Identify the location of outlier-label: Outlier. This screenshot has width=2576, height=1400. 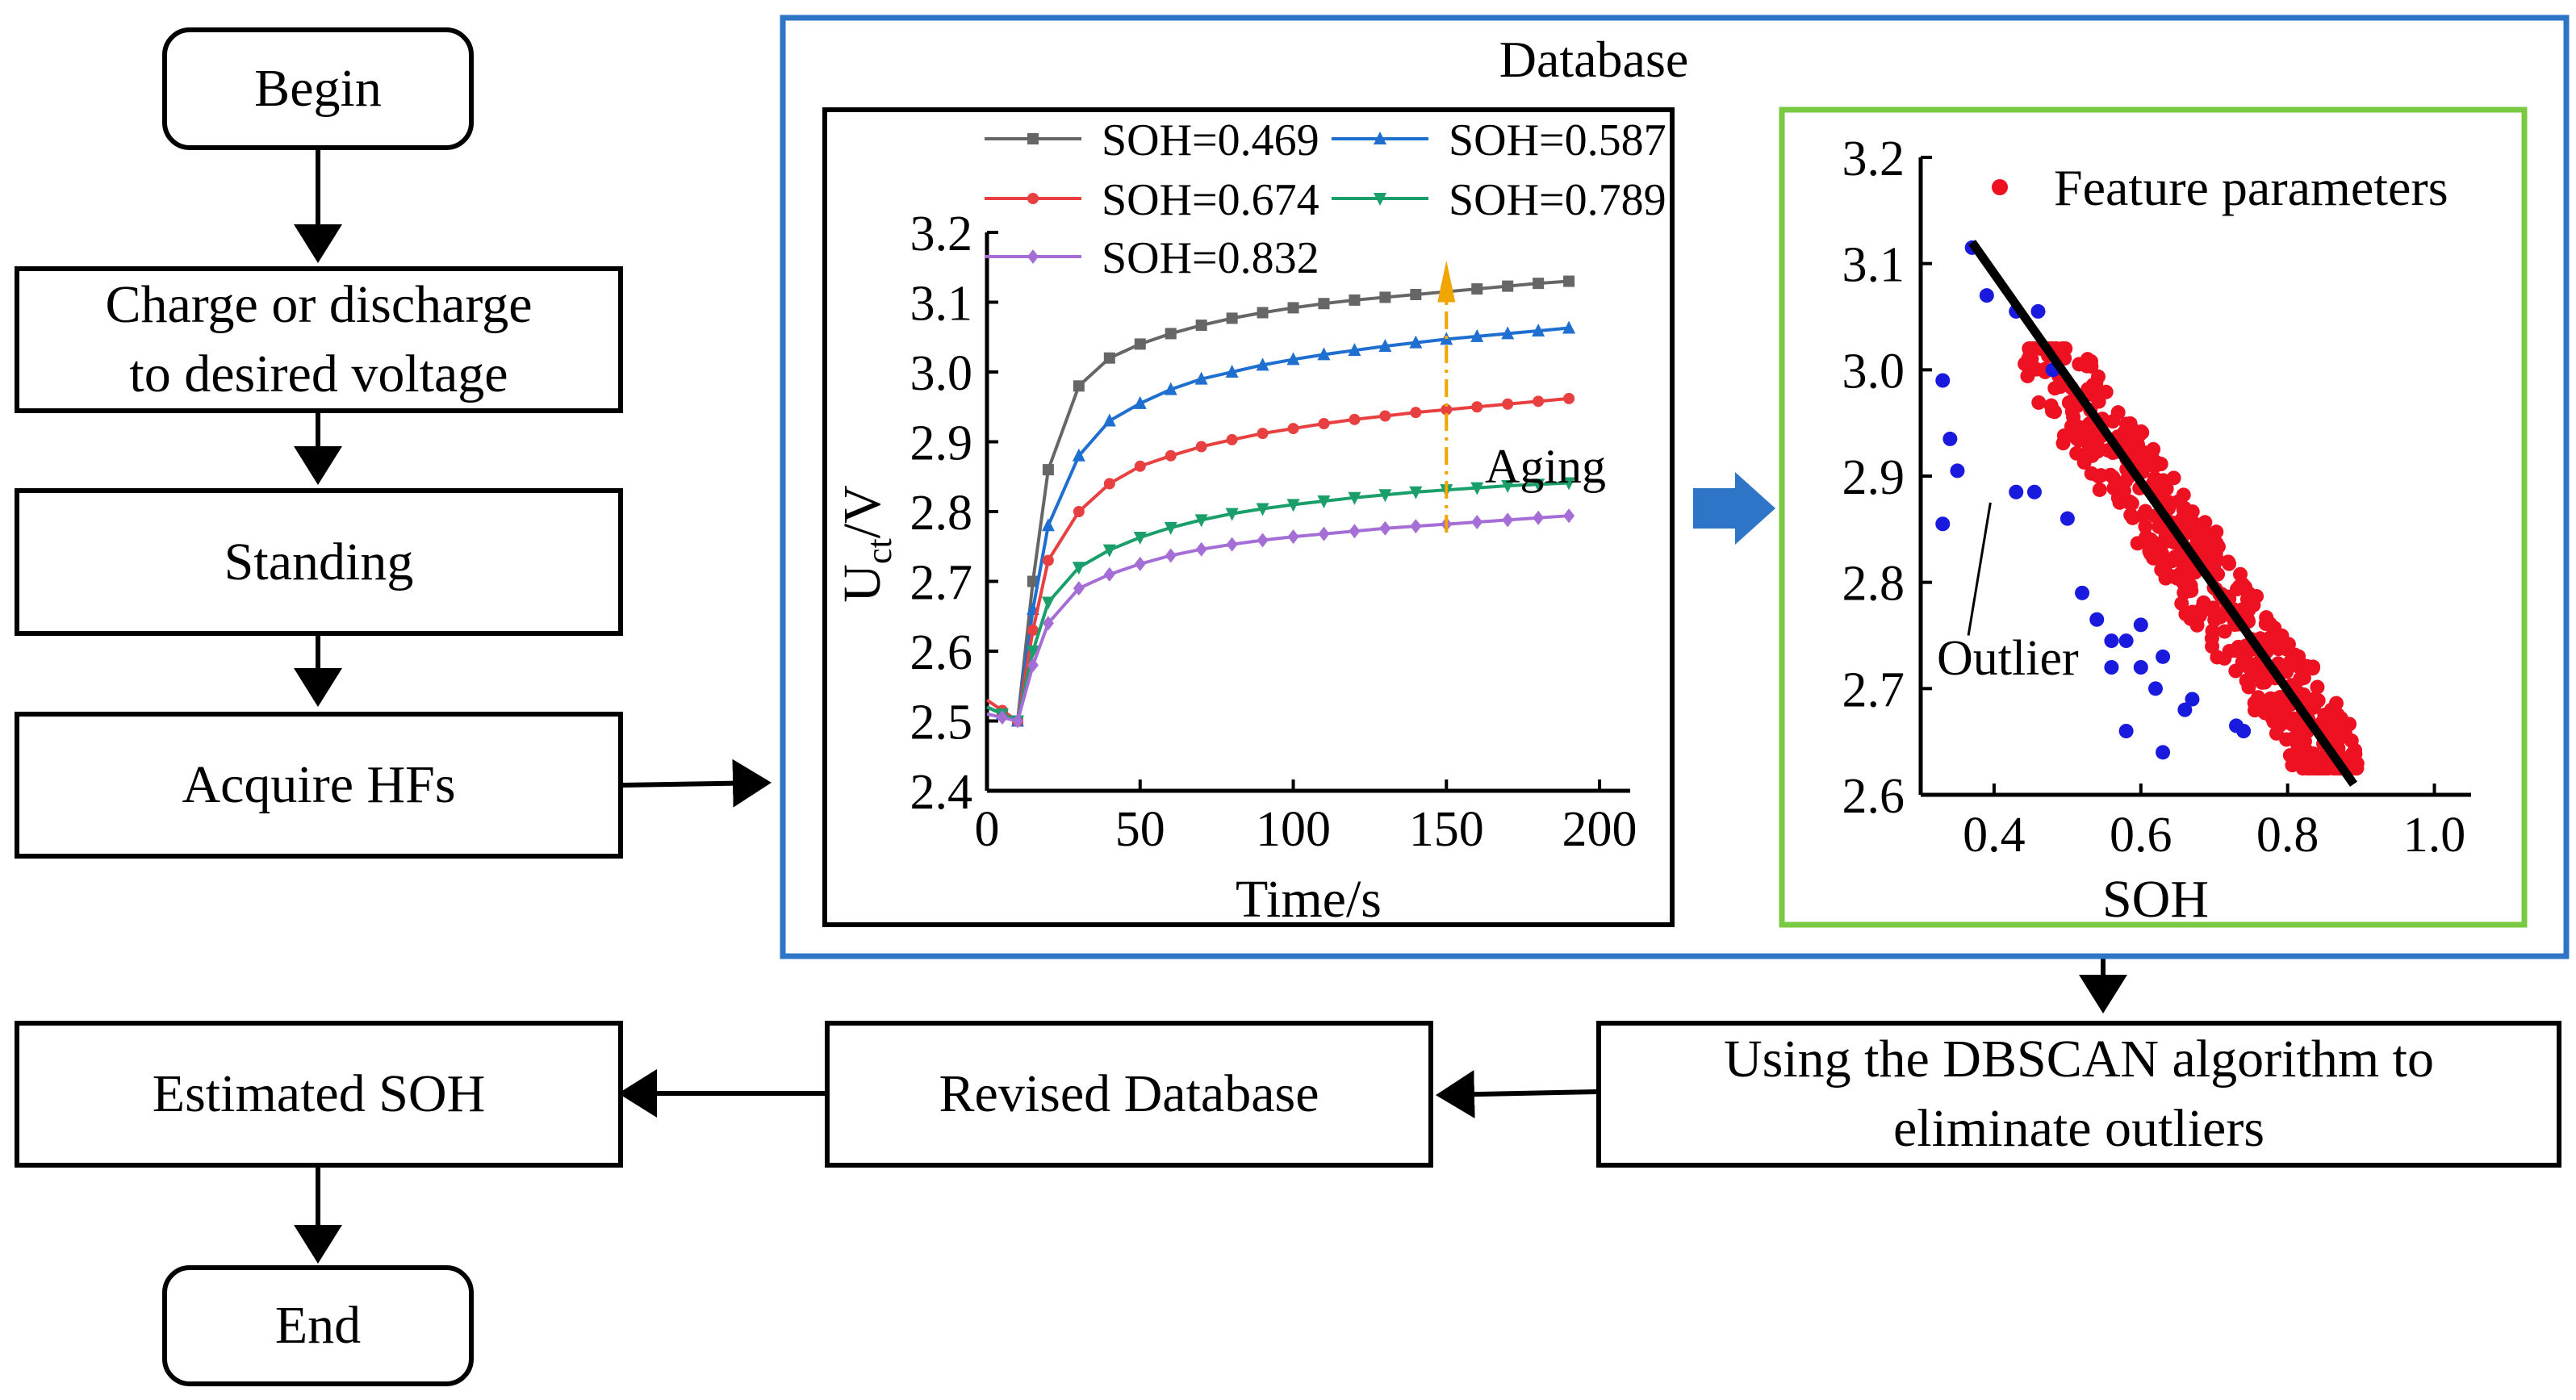
(2008, 658).